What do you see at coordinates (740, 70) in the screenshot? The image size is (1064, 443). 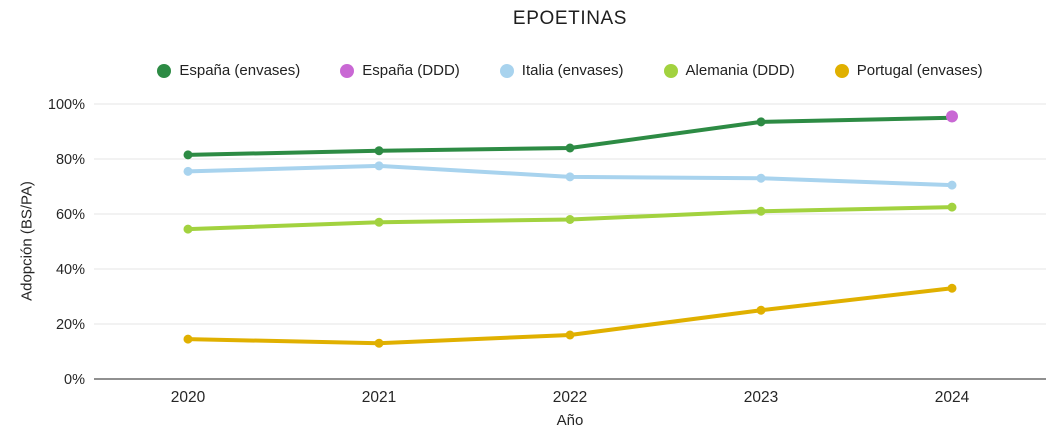 I see `legend-item-label: Alemania (DDD)` at bounding box center [740, 70].